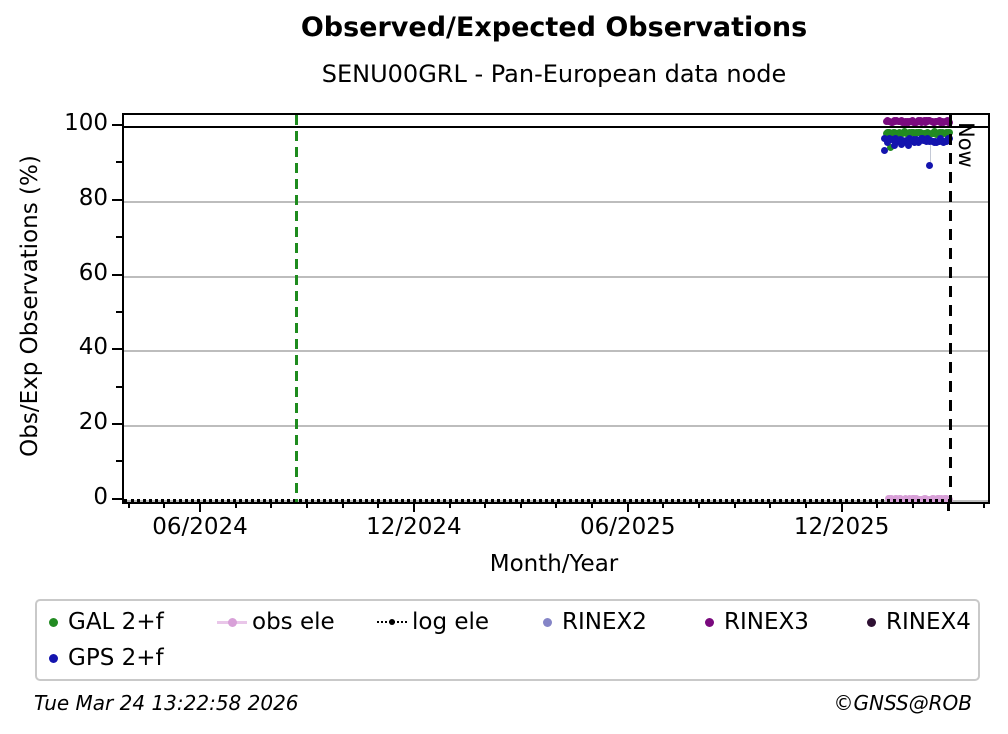  I want to click on legend-item-obs-ele: obs ele, so click(276, 622).